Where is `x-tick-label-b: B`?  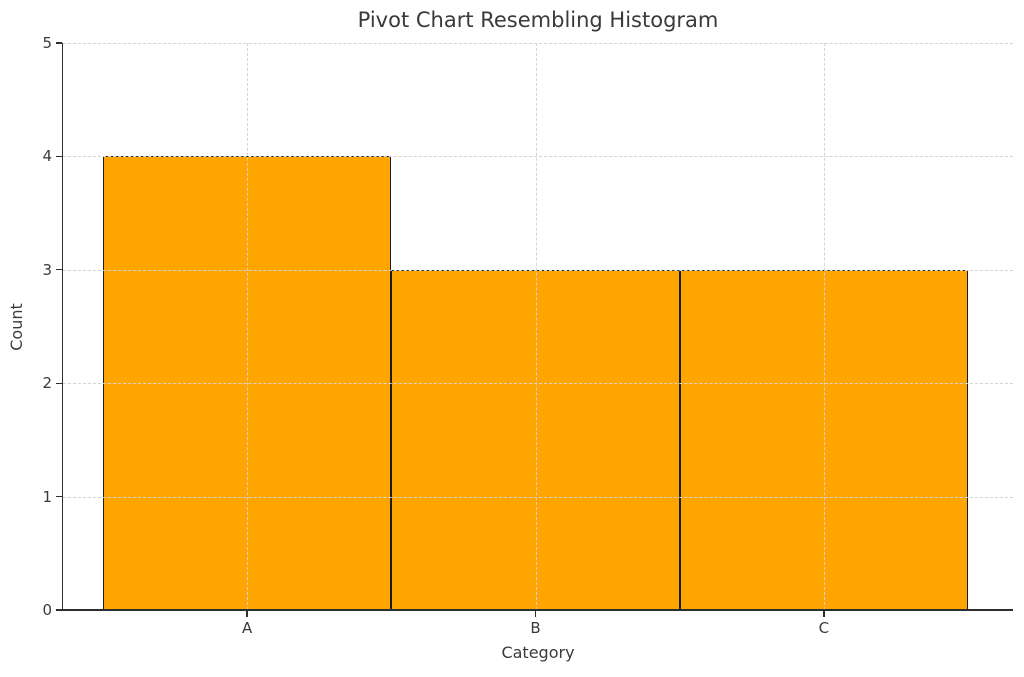
x-tick-label-b: B is located at coordinates (535, 628).